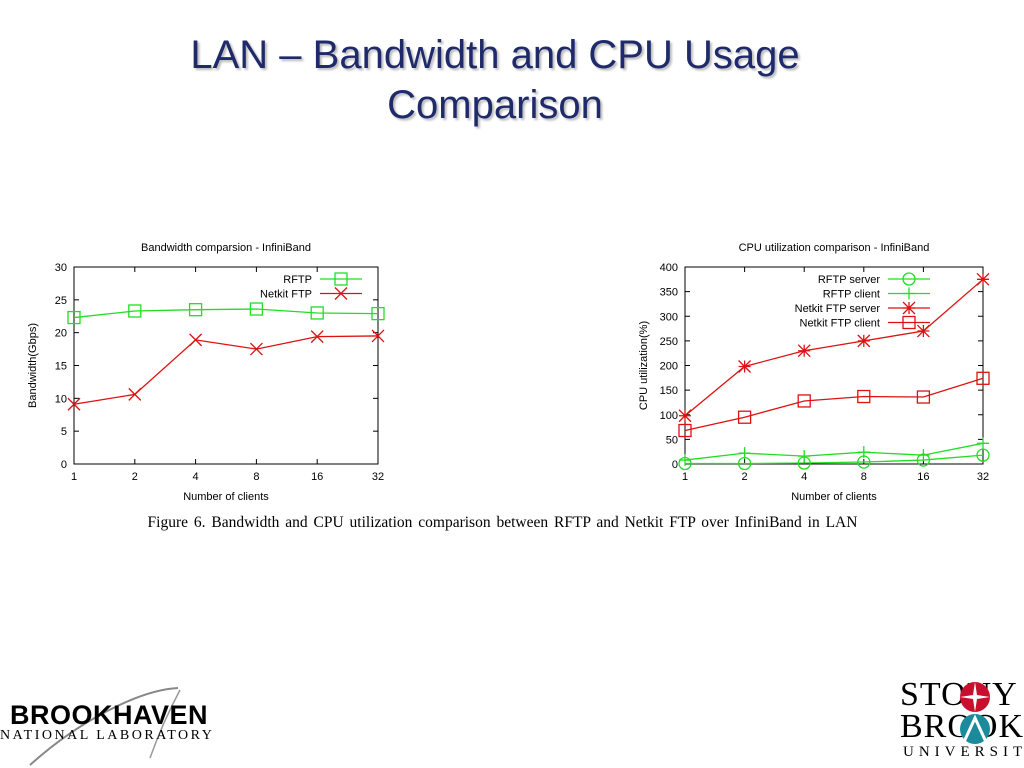 This screenshot has height=768, width=1024. What do you see at coordinates (669, 391) in the screenshot?
I see `y-tick-label: 150` at bounding box center [669, 391].